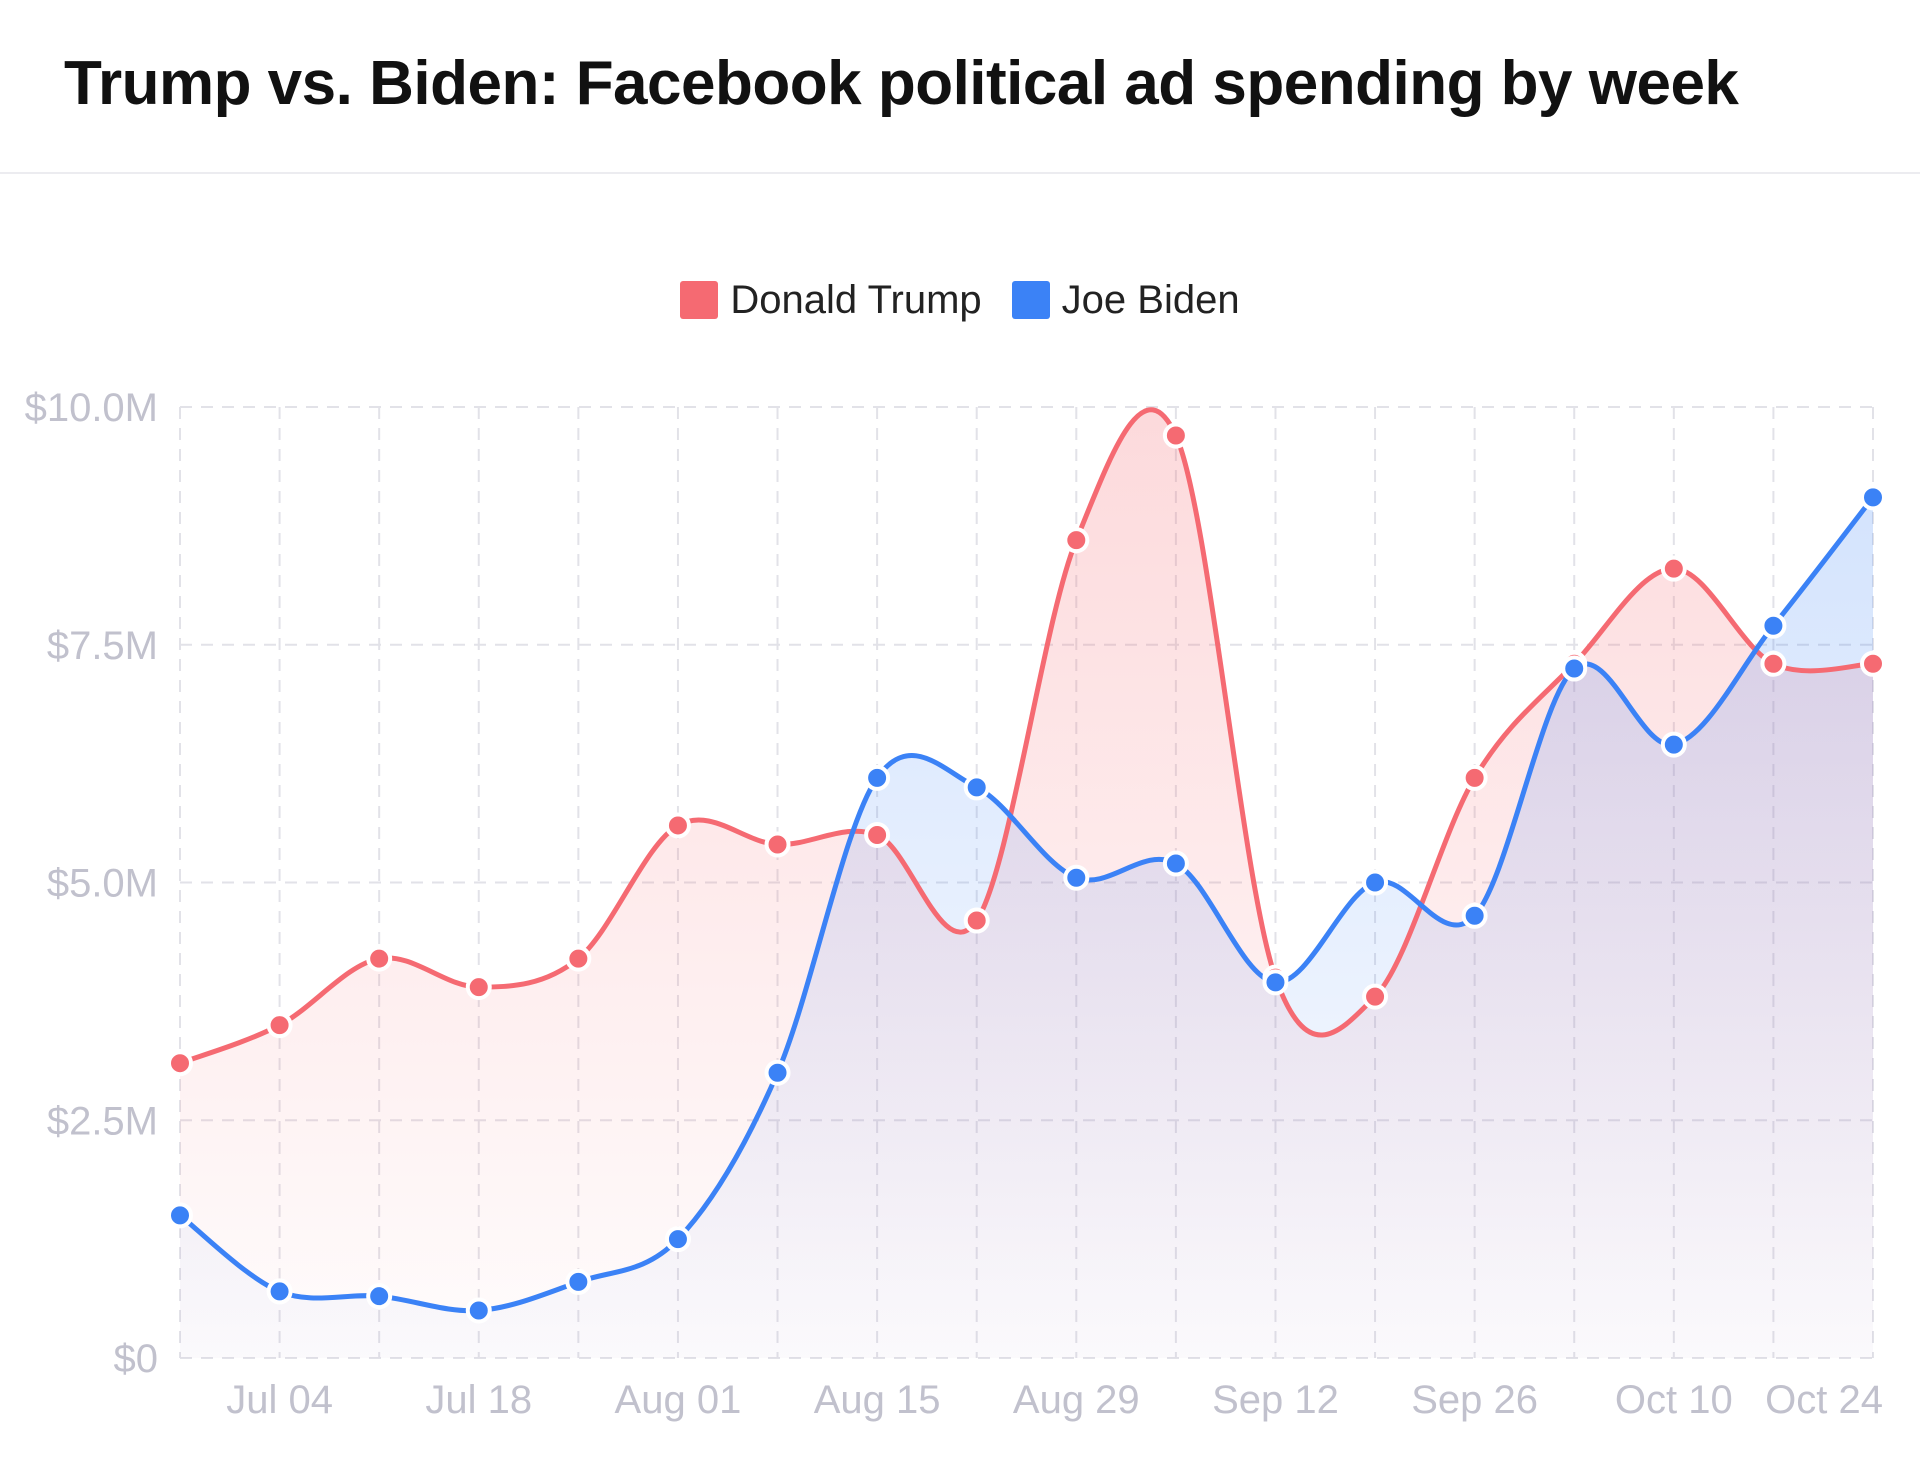 Image resolution: width=1920 pixels, height=1471 pixels. What do you see at coordinates (877, 1400) in the screenshot?
I see `x-tick-label: Aug 15` at bounding box center [877, 1400].